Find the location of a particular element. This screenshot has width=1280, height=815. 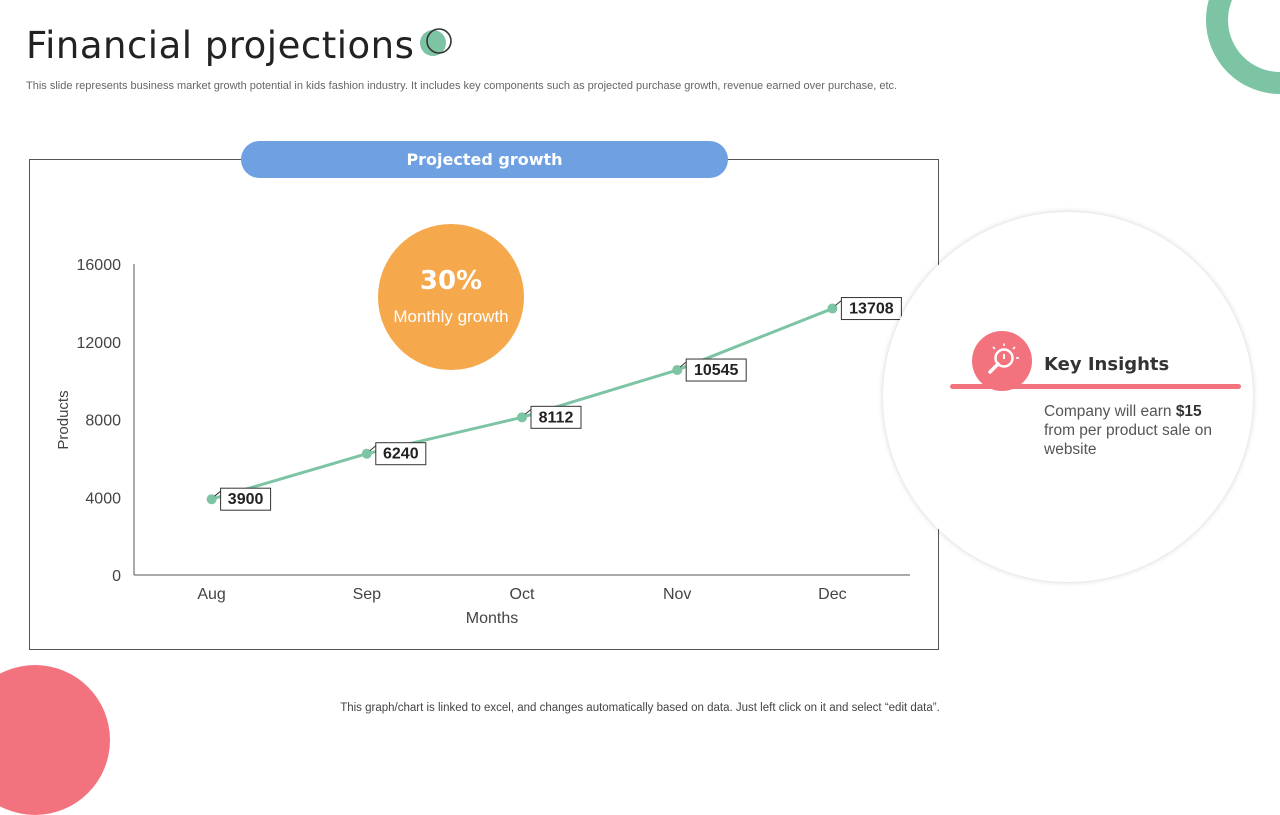

x-axis: Aug Sep Oct Nov Dec is located at coordinates (522, 588).